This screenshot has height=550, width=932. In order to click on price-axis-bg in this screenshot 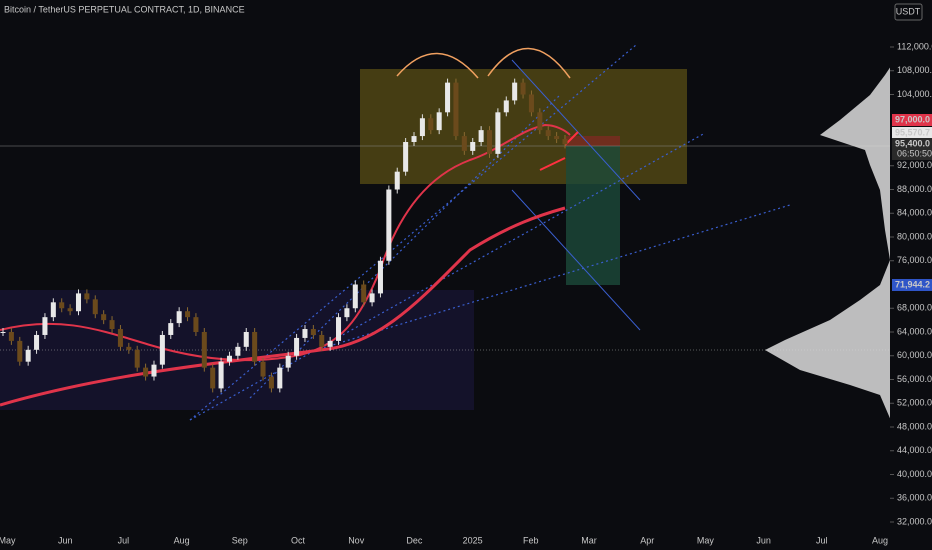, I will do `click(911, 275)`.